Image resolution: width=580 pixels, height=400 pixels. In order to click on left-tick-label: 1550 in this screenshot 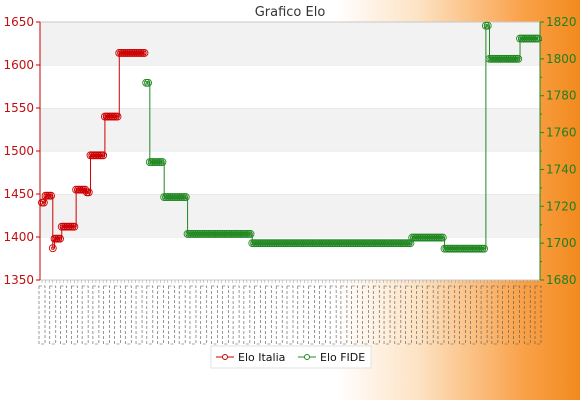, I will do `click(18, 108)`.